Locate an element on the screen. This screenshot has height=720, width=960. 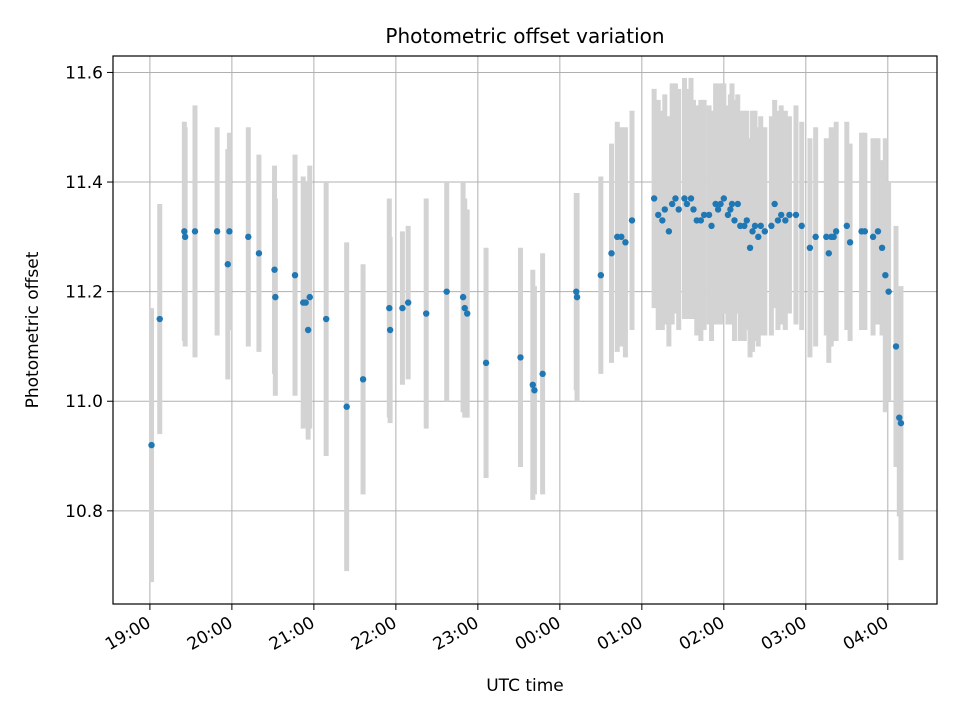
x-tick-label: 00:00 is located at coordinates (538, 634).